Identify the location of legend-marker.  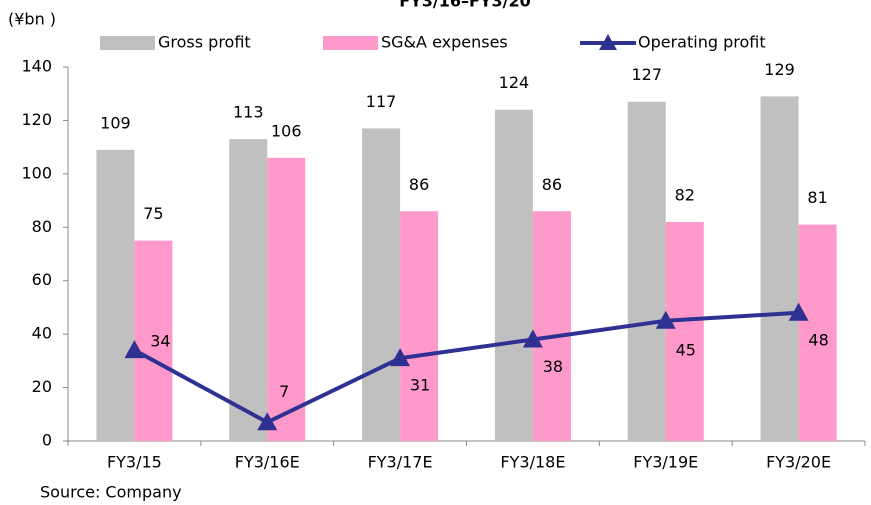
(608, 42).